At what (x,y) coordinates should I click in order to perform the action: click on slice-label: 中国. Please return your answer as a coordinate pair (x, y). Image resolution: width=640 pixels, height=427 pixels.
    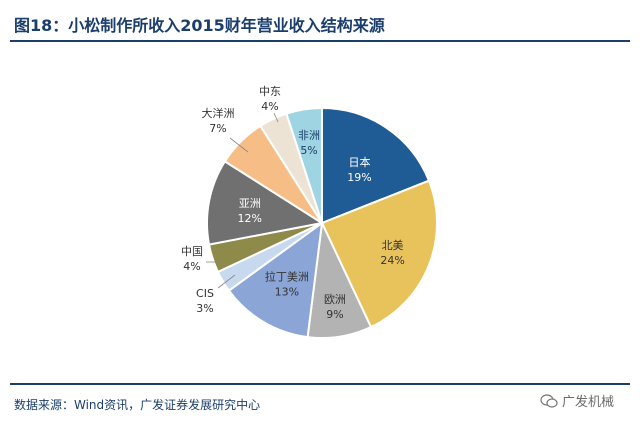
    Looking at the image, I should click on (192, 251).